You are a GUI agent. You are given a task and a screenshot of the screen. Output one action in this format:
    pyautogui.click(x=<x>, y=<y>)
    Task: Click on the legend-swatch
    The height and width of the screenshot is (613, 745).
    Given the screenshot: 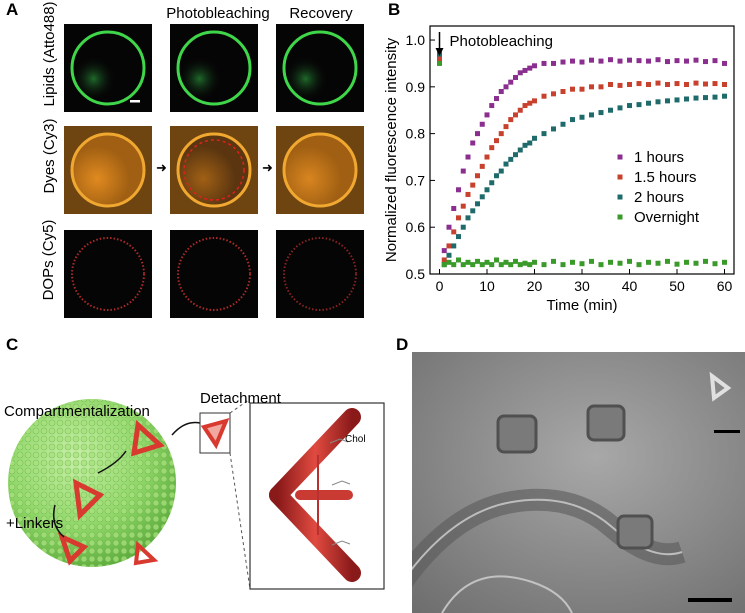 What is the action you would take?
    pyautogui.click(x=620, y=157)
    